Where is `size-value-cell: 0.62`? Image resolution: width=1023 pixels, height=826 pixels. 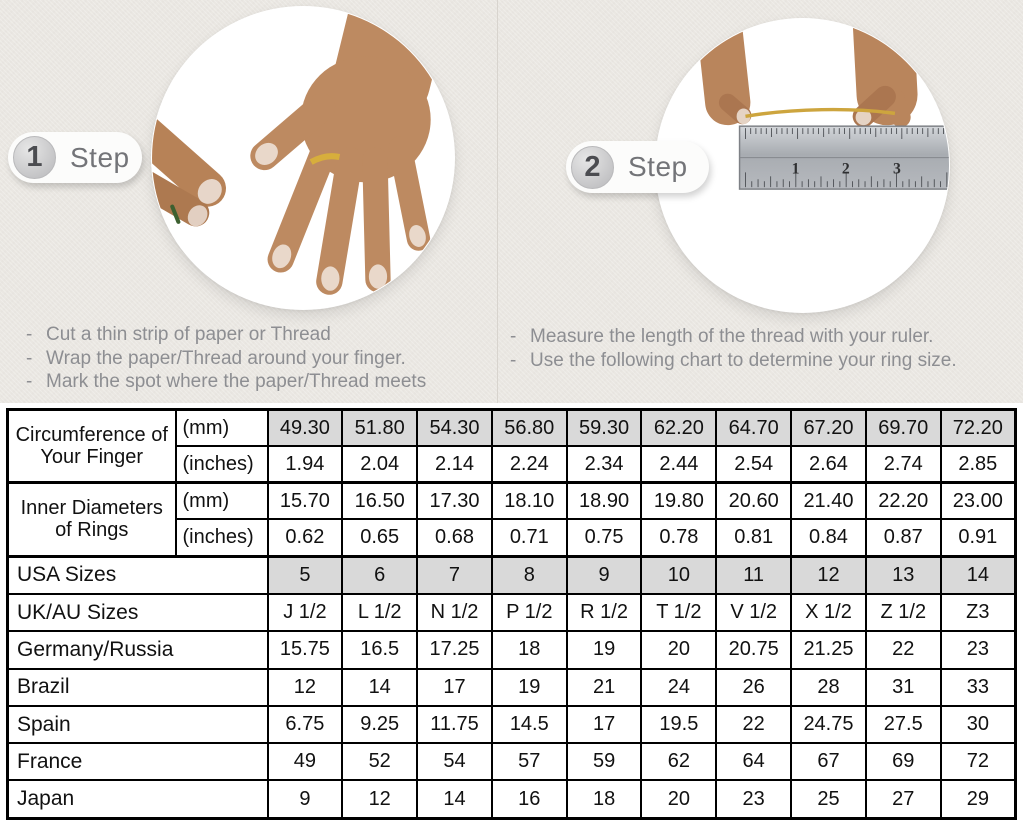
size-value-cell: 0.62 is located at coordinates (305, 537).